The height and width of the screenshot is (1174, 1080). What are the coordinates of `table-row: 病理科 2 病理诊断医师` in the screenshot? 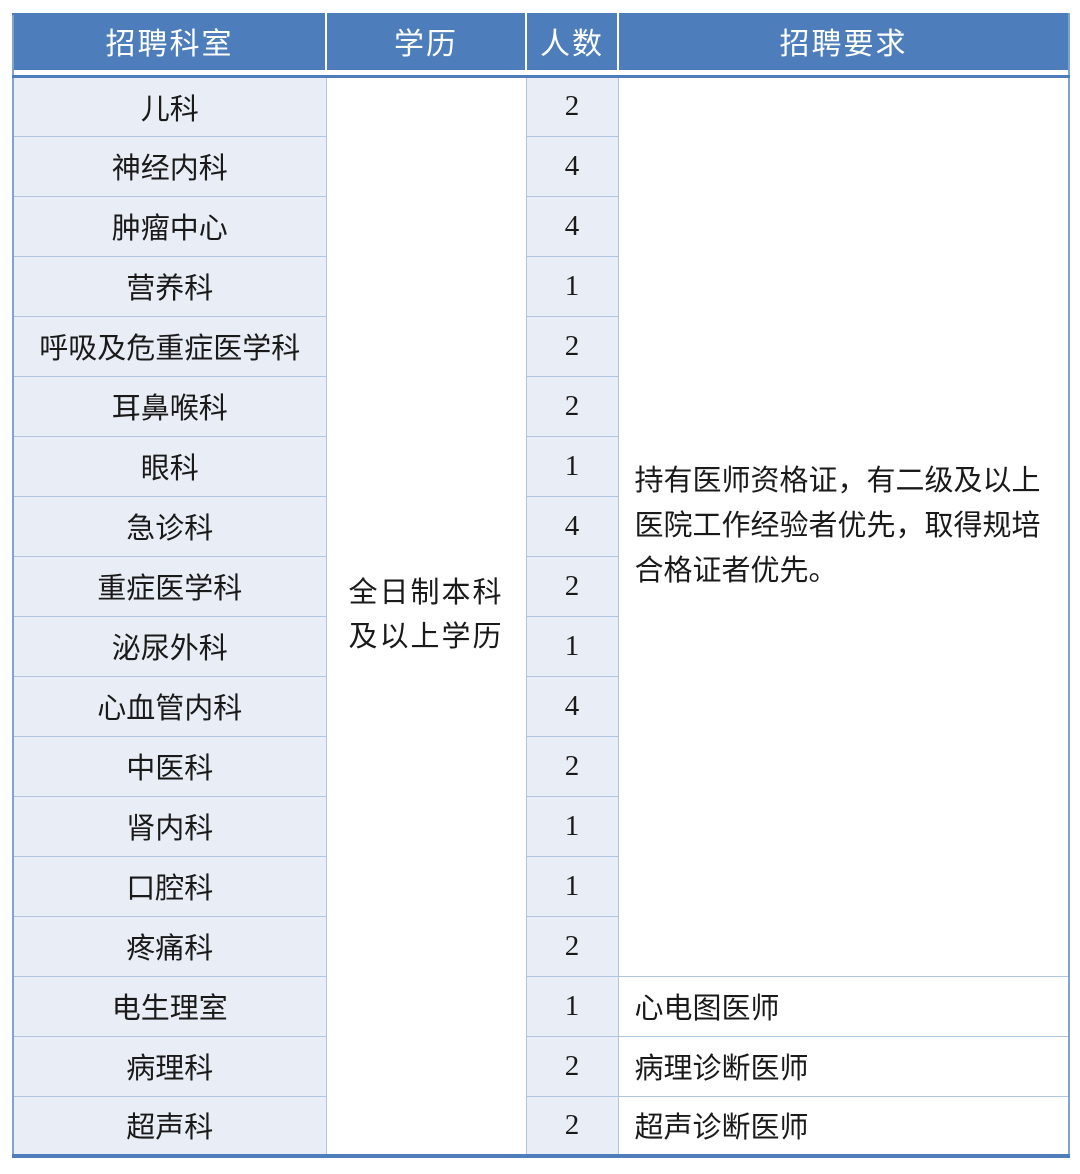 It's located at (541, 1066).